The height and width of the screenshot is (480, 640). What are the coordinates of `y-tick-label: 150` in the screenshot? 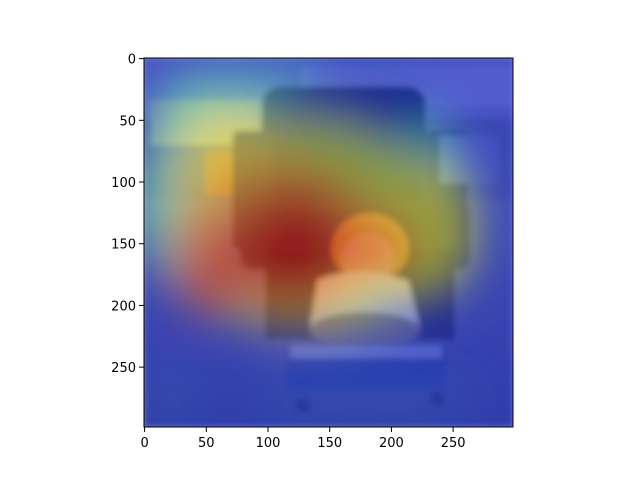 It's located at (123, 245).